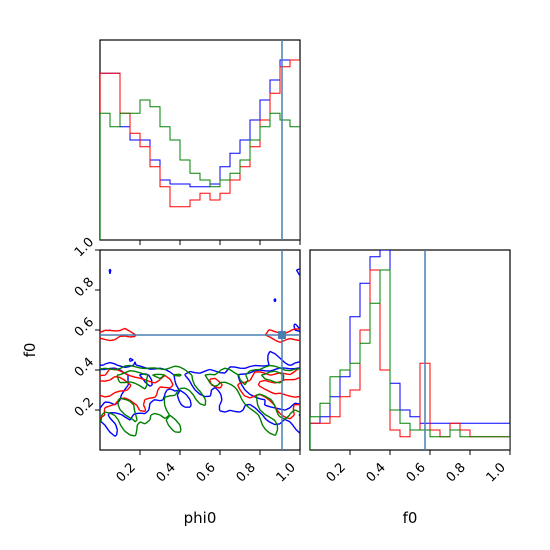 This screenshot has height=550, width=550. What do you see at coordinates (126, 472) in the screenshot?
I see `tick-label-joint-x: 0.2` at bounding box center [126, 472].